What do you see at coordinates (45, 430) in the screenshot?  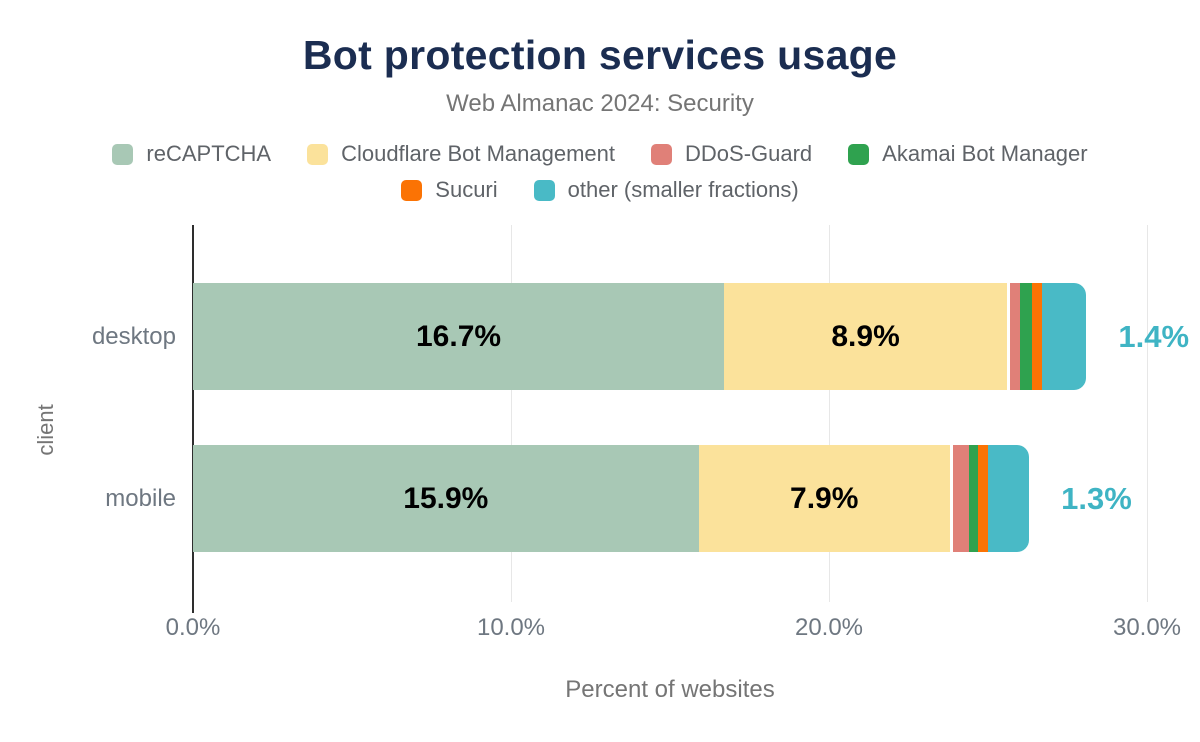 I see `y-axis-title: client` at bounding box center [45, 430].